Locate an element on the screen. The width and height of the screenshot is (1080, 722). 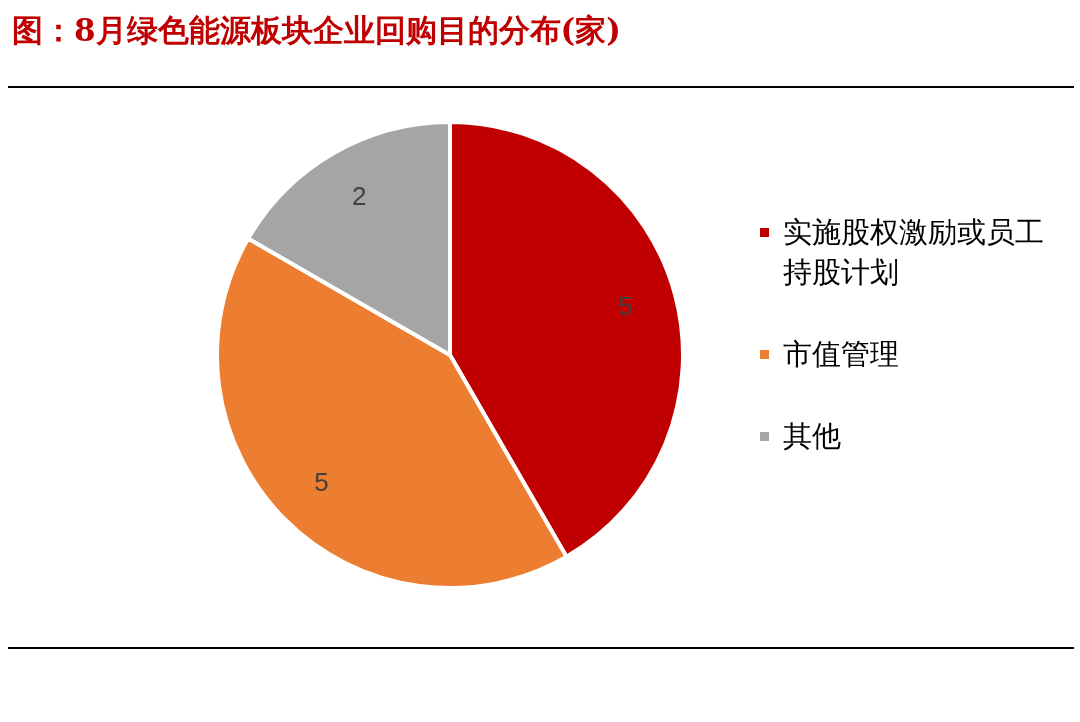
legend-label: 其他 is located at coordinates (812, 436).